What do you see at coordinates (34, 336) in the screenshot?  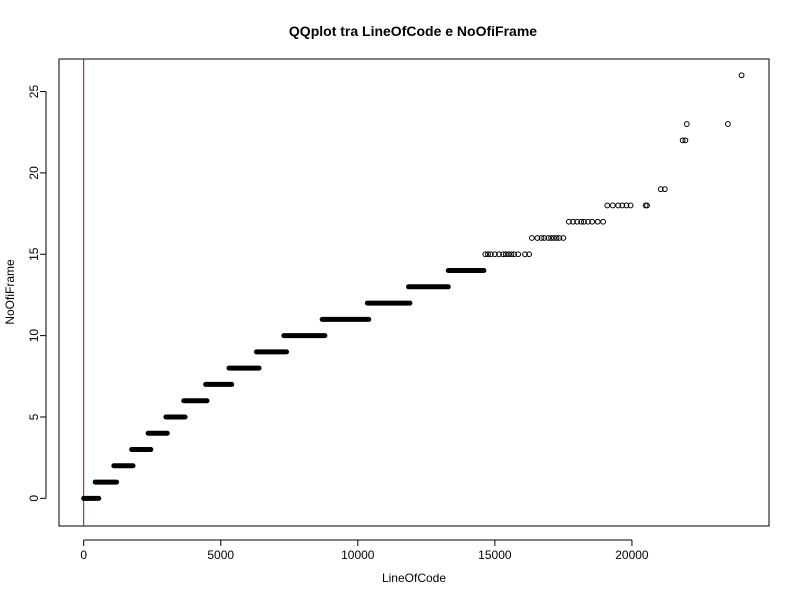 I see `y-tick-label-2: 10` at bounding box center [34, 336].